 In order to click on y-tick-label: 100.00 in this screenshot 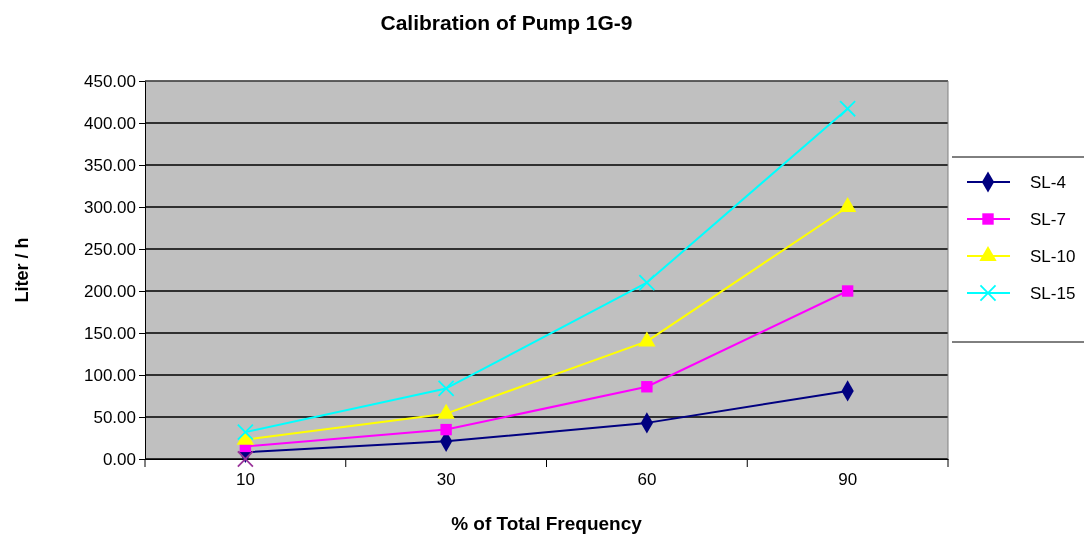, I will do `click(110, 375)`.